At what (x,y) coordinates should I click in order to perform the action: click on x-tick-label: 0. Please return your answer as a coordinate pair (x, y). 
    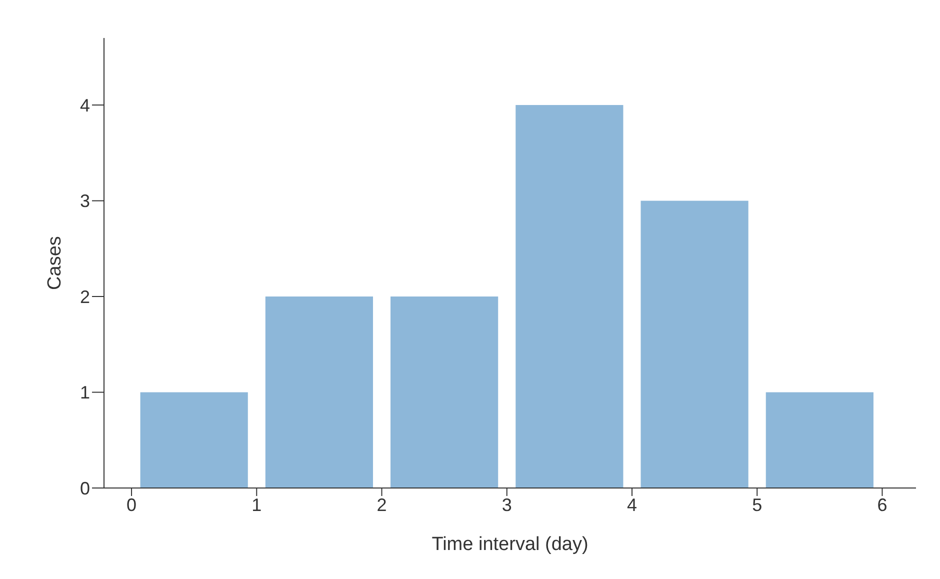
    Looking at the image, I should click on (131, 504).